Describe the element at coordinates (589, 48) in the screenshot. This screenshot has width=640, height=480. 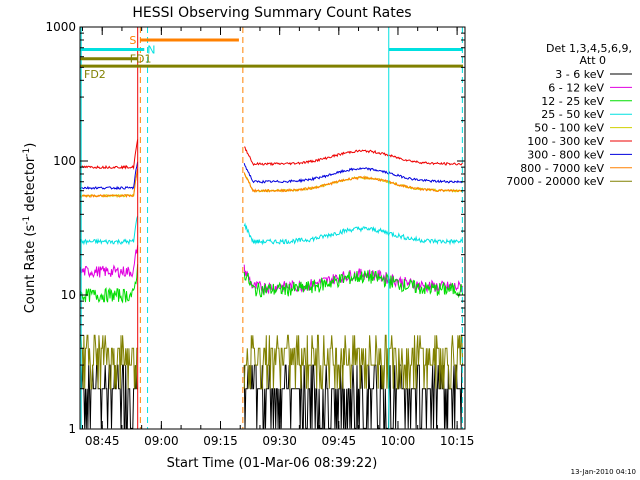
I see `legend-title: Det 1,3,4,5,6,9,` at that location.